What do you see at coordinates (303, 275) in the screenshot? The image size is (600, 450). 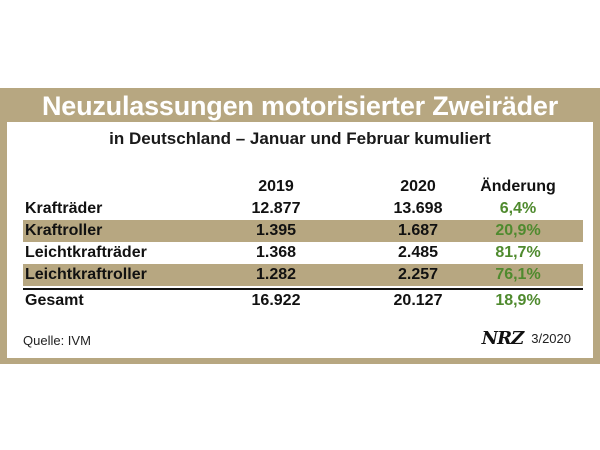 I see `table-row: Leichtkraftroller 1.282 2.257 76,1%` at bounding box center [303, 275].